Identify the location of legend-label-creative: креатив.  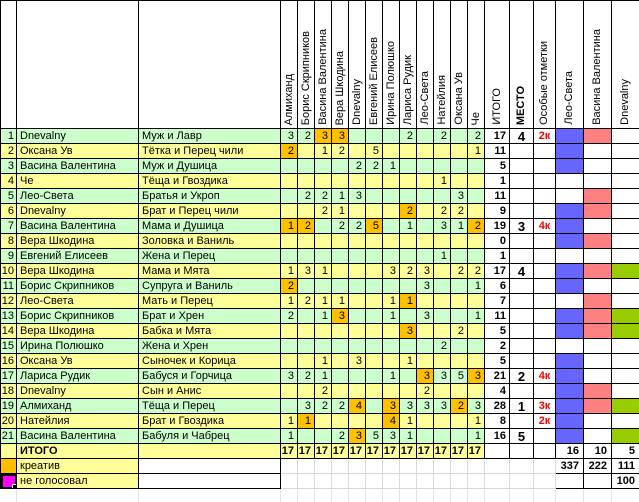
(77, 466).